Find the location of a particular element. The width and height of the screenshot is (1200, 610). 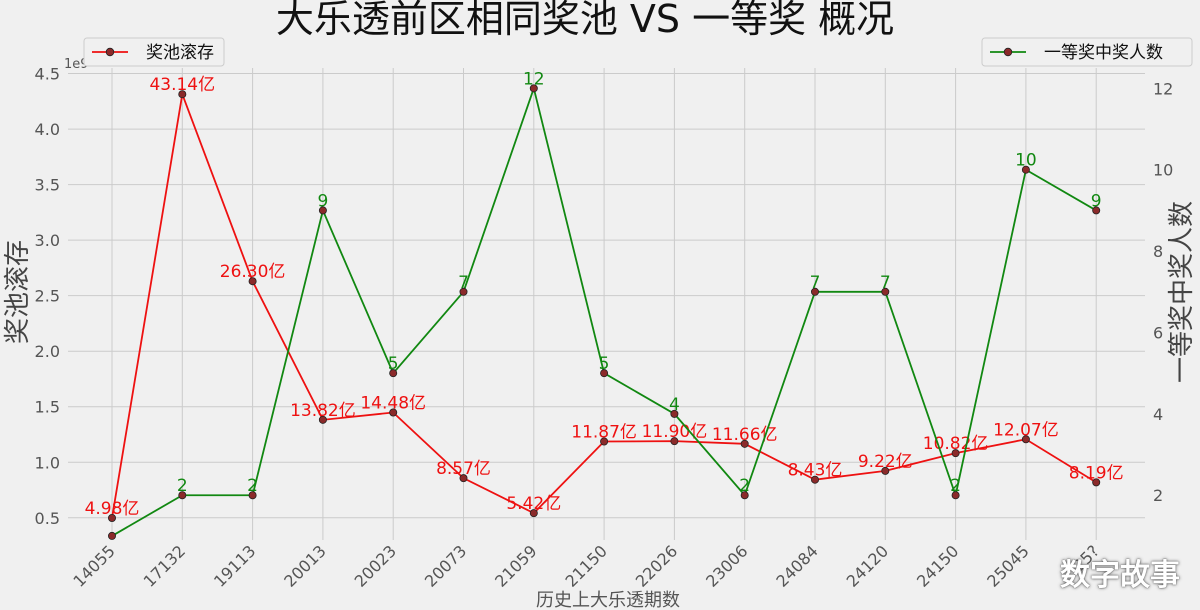

x-tick-label: 17132 is located at coordinates (164, 565).